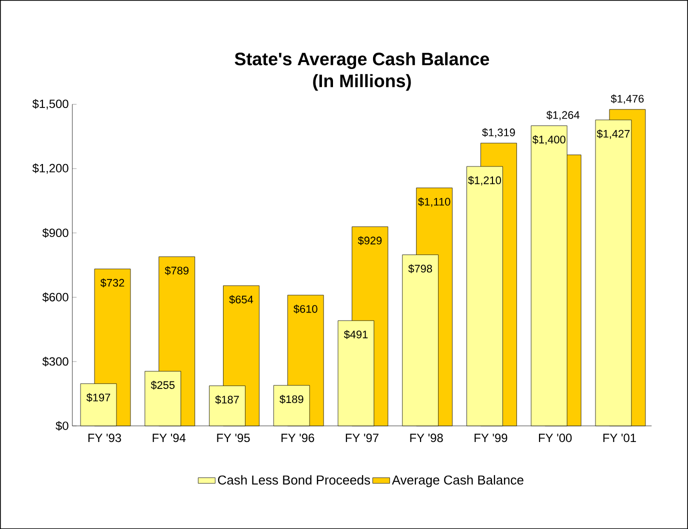  Describe the element at coordinates (162, 385) in the screenshot. I see `data-label: $255` at that location.